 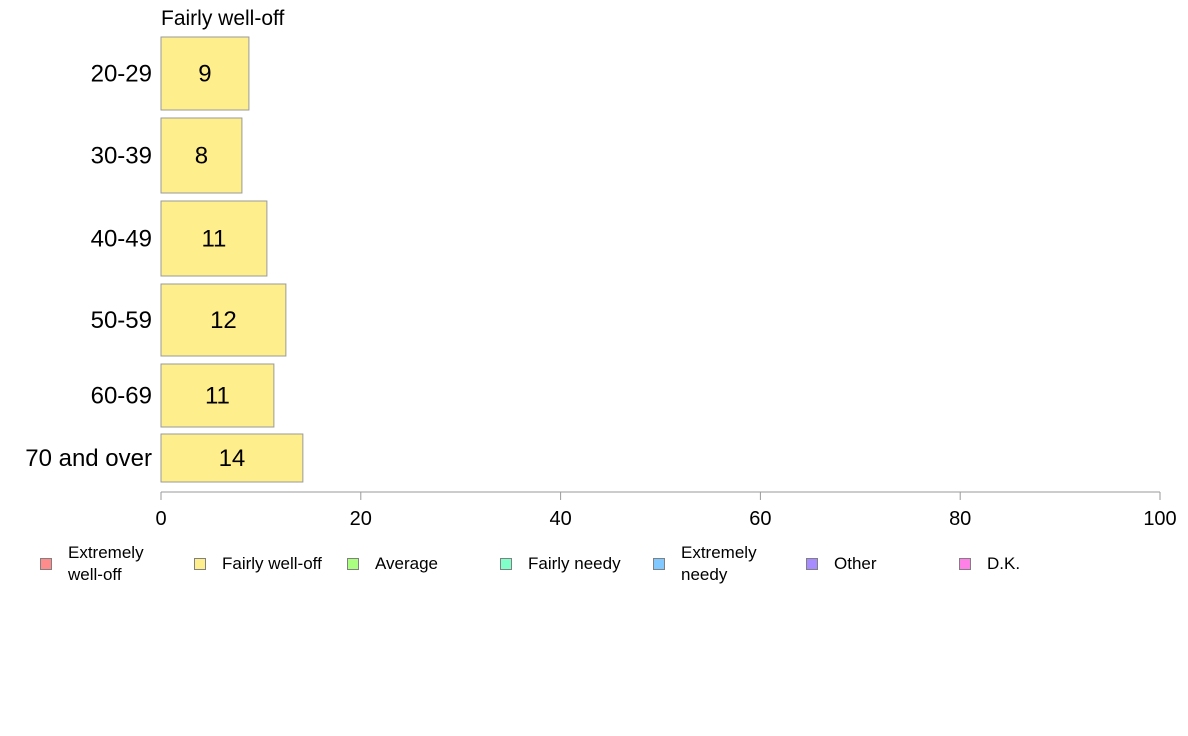 I want to click on x-axis: 0 20 40 60 80 100, so click(x=666, y=510).